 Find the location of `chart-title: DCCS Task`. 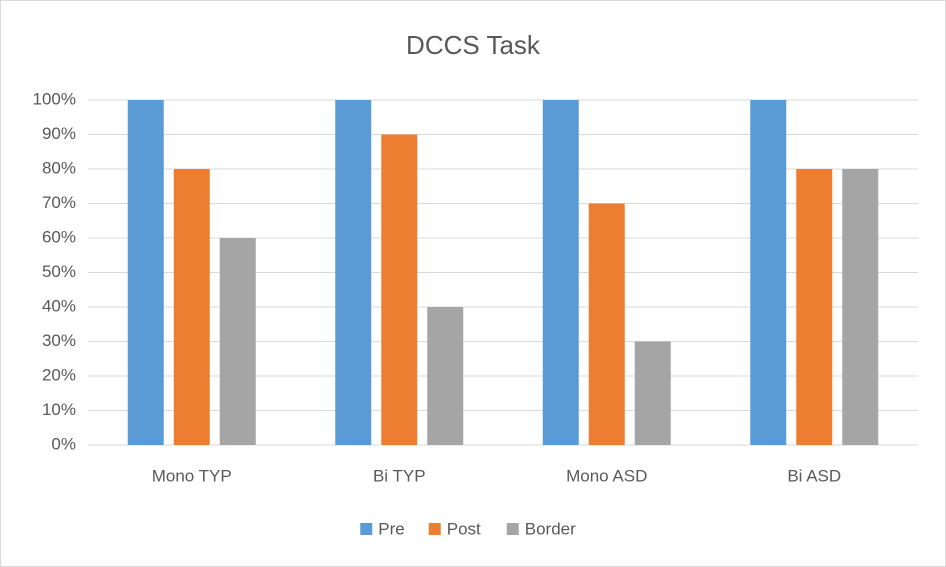

chart-title: DCCS Task is located at coordinates (473, 45).